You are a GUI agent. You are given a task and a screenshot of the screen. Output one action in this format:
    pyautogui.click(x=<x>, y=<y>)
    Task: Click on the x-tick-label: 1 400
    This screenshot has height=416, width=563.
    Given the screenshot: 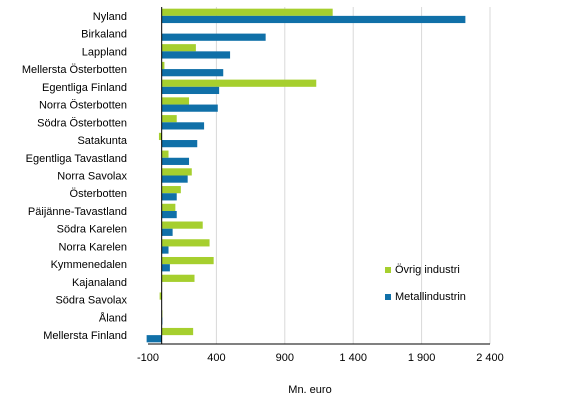 What is the action you would take?
    pyautogui.click(x=353, y=358)
    